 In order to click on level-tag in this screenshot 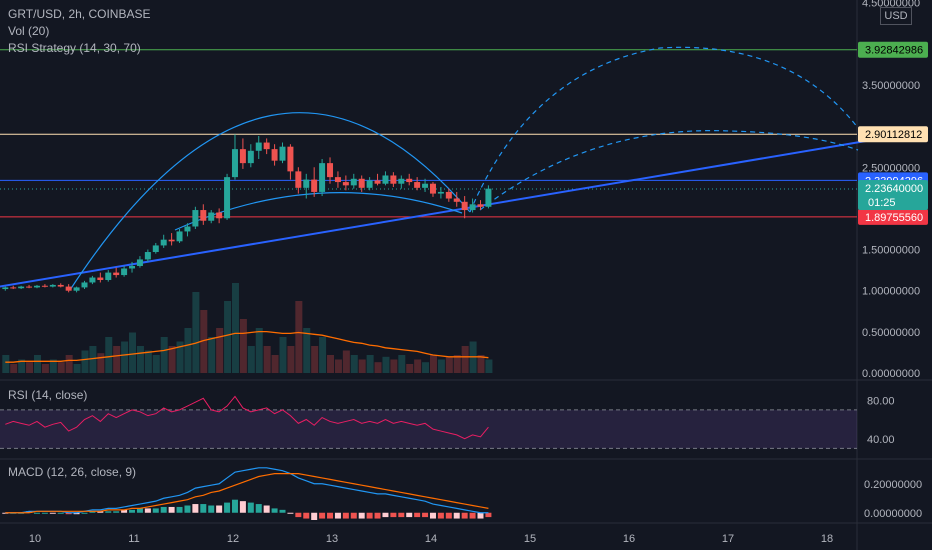, I will do `click(893, 134)`.